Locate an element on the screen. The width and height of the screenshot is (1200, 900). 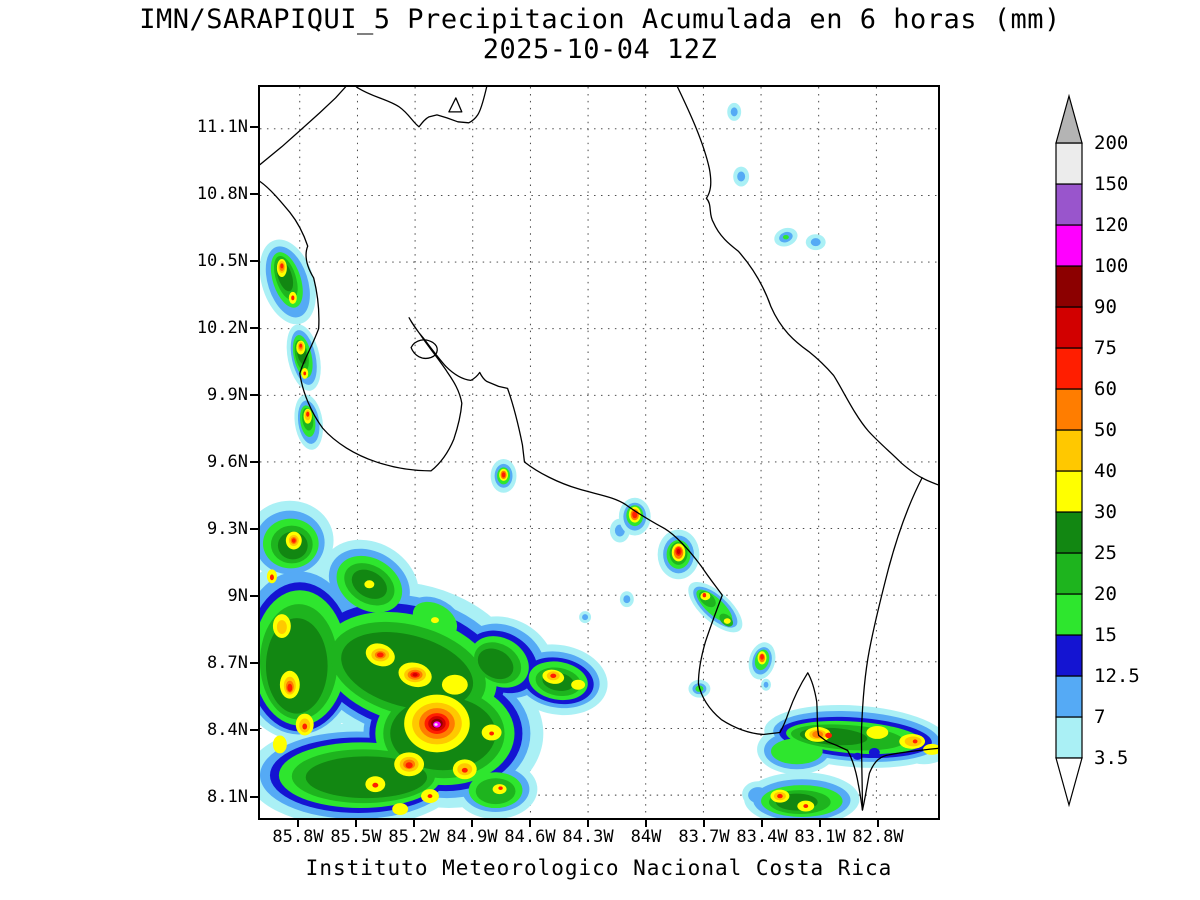
colorbar-below-min-arrow is located at coordinates (1069, 782).